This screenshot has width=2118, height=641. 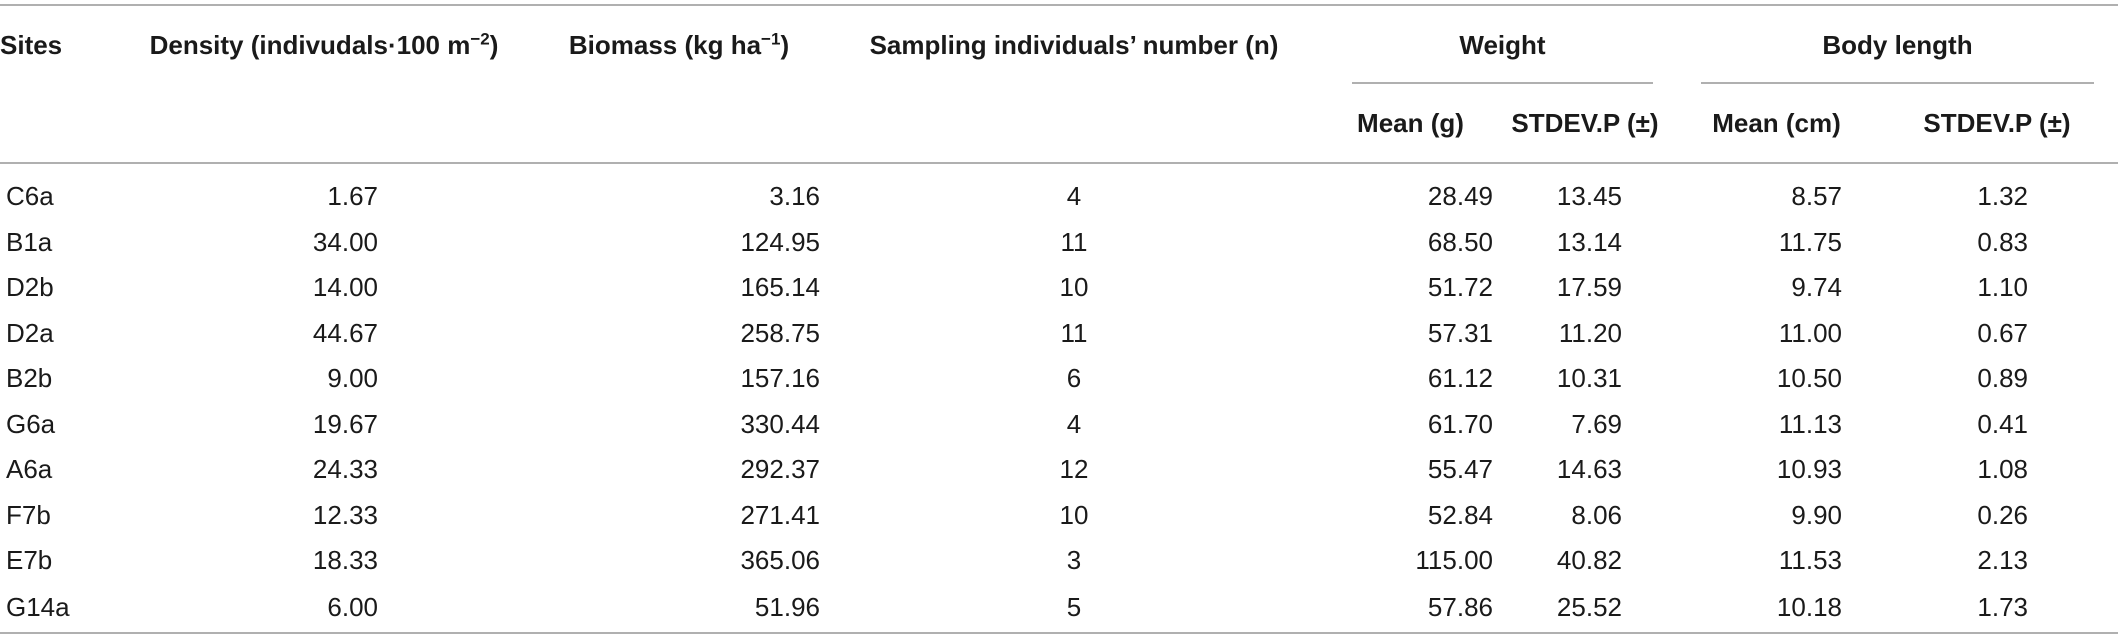 What do you see at coordinates (1460, 241) in the screenshot?
I see `cell-weight-mean: 68.50` at bounding box center [1460, 241].